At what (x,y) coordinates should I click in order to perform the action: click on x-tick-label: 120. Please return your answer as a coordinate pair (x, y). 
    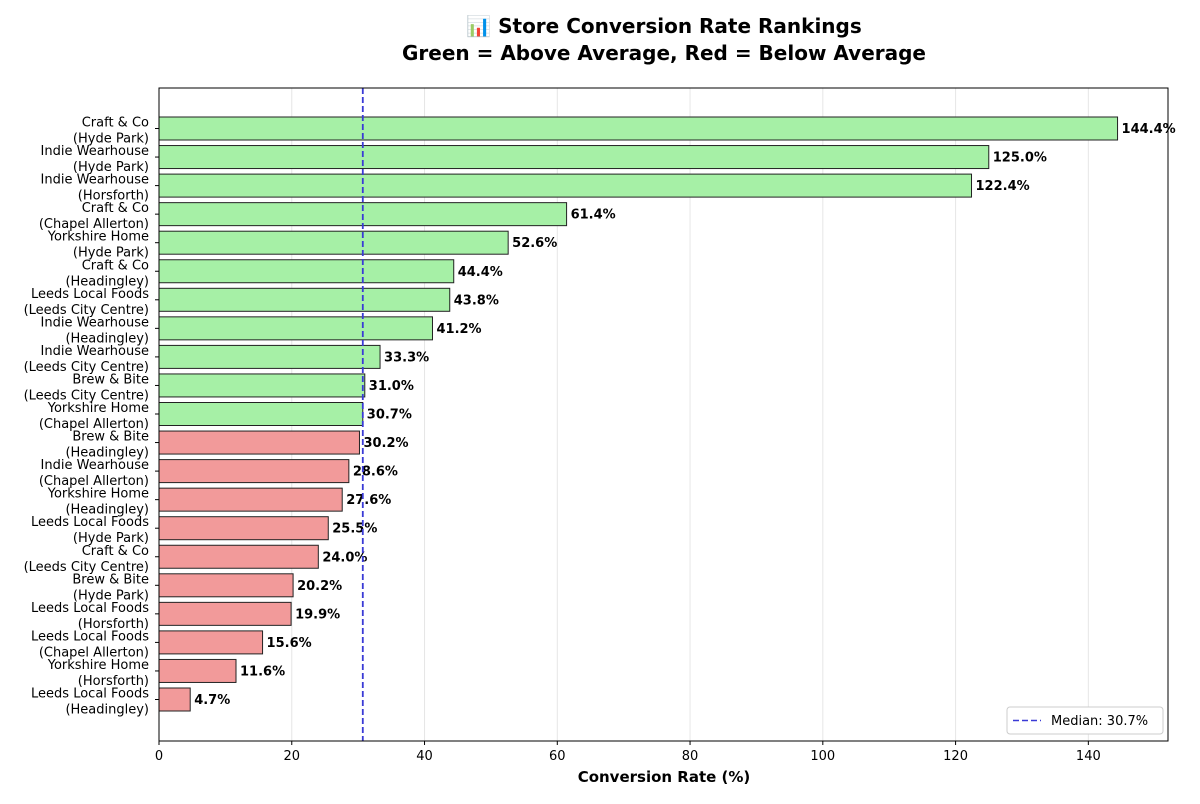
    Looking at the image, I should click on (955, 756).